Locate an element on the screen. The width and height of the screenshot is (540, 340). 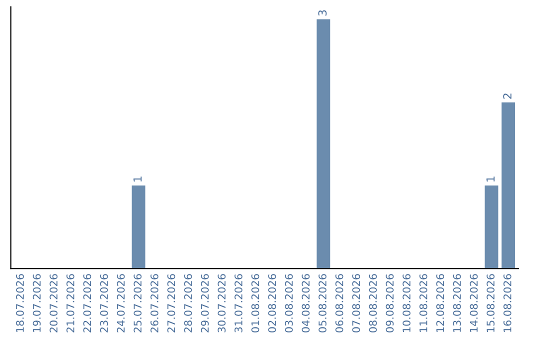
x-tick-label: 23.07.2026 is located at coordinates (104, 303).